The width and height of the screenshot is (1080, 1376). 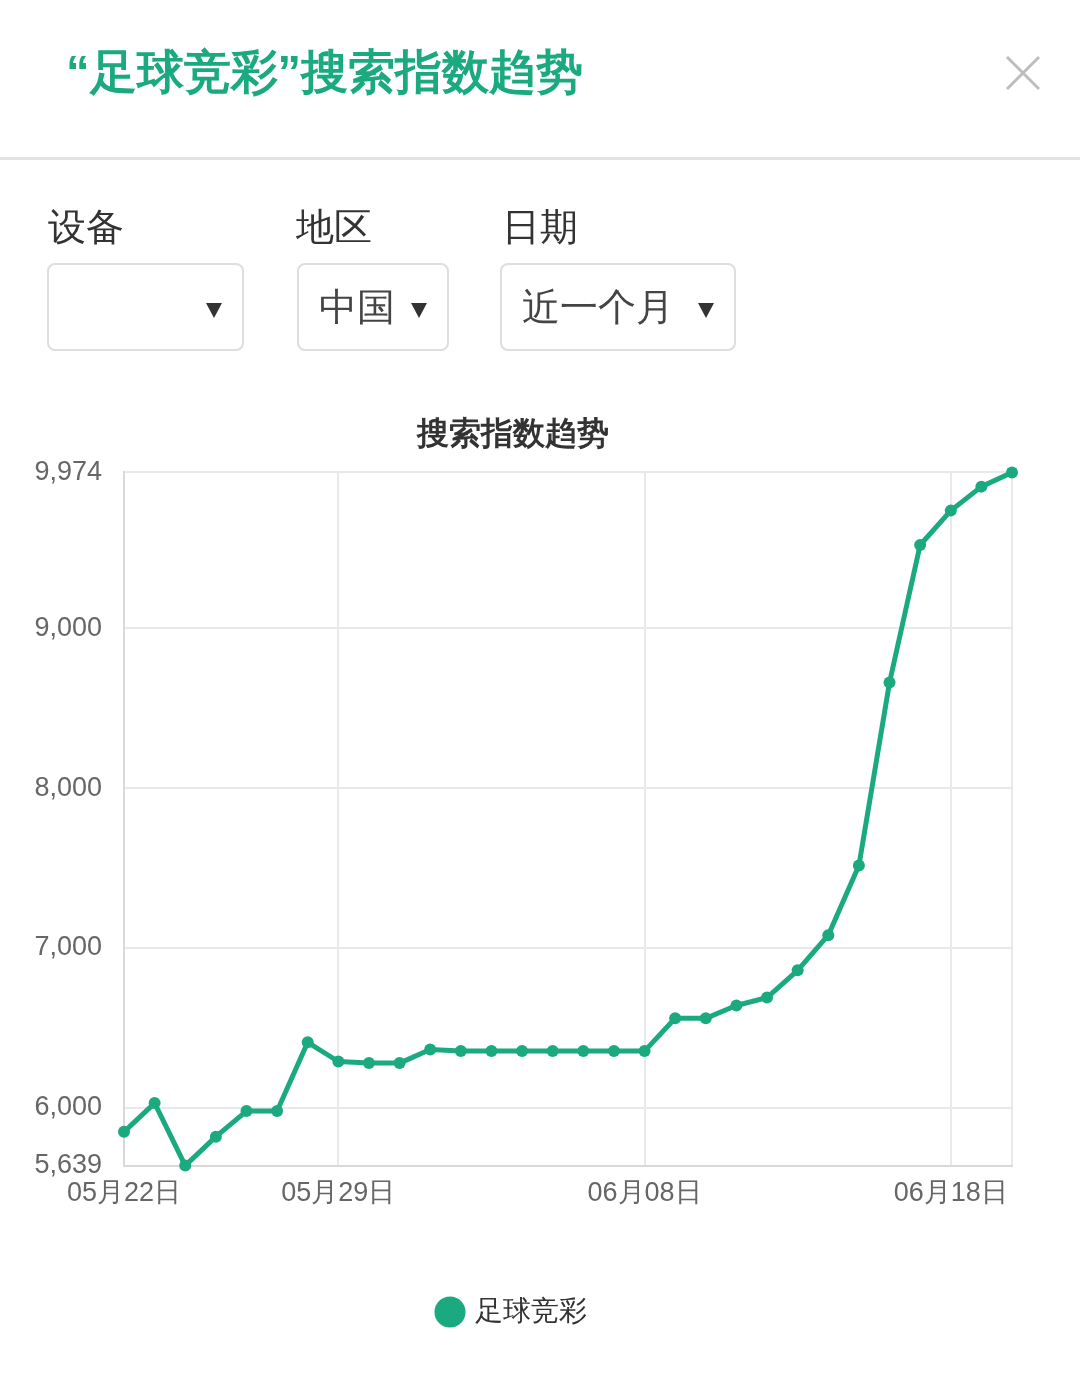 What do you see at coordinates (86, 227) in the screenshot?
I see `text: 设备` at bounding box center [86, 227].